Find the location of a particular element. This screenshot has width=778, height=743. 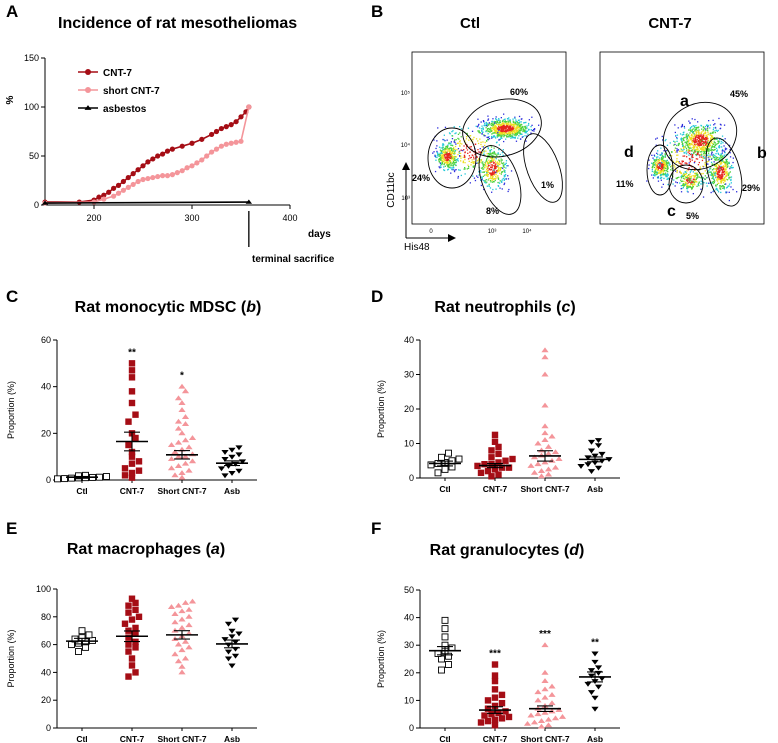

chart-a-ytick-label: 50 is located at coordinates (34, 156).